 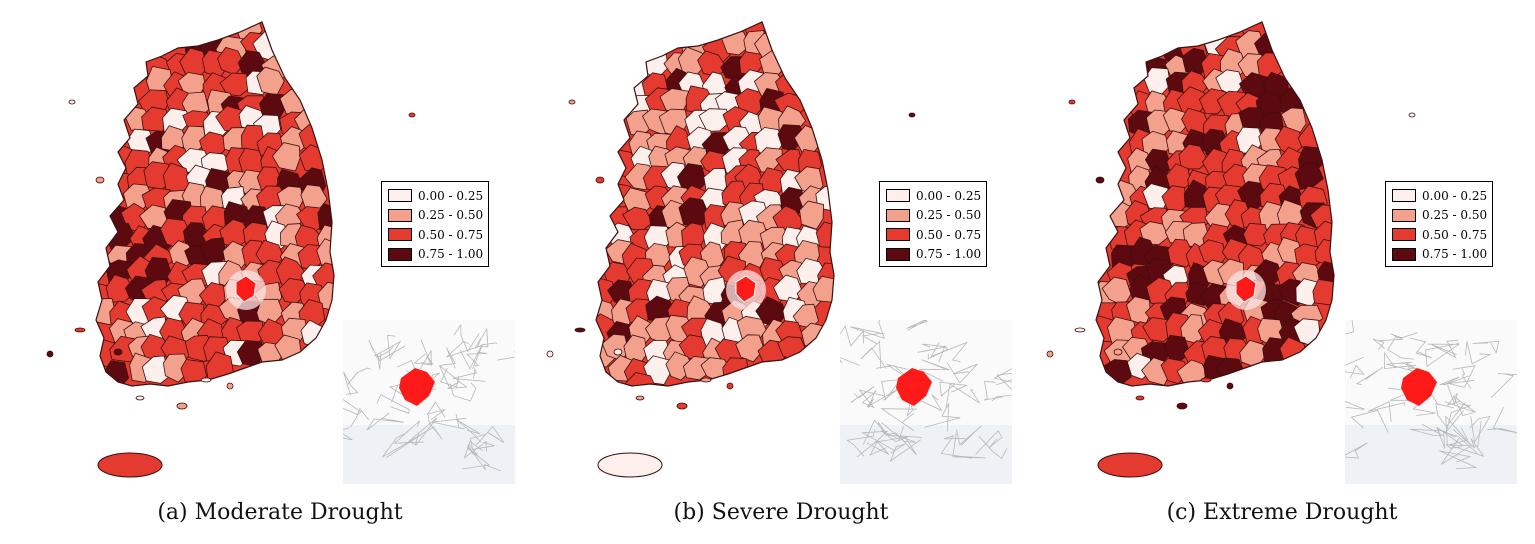 I want to click on inset-map-moderate, so click(x=428, y=402).